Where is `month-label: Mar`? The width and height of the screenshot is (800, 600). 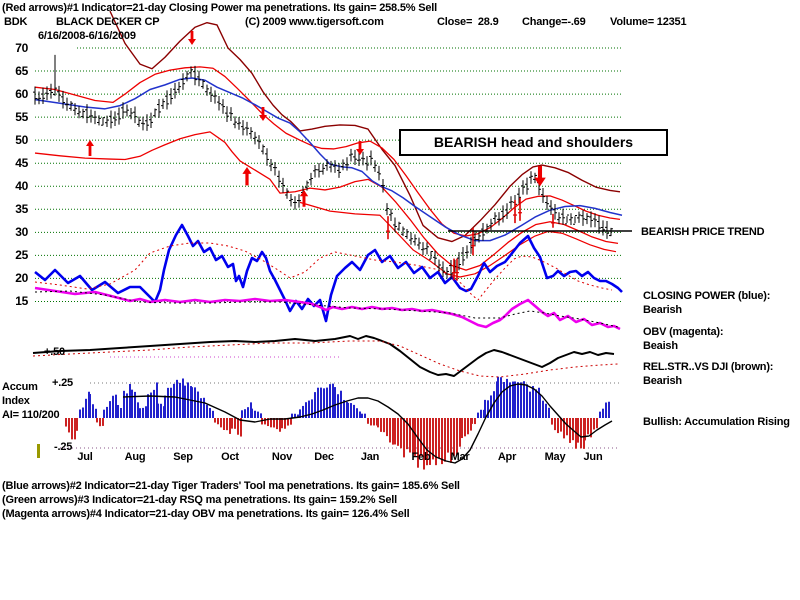
month-label: Mar is located at coordinates (460, 457).